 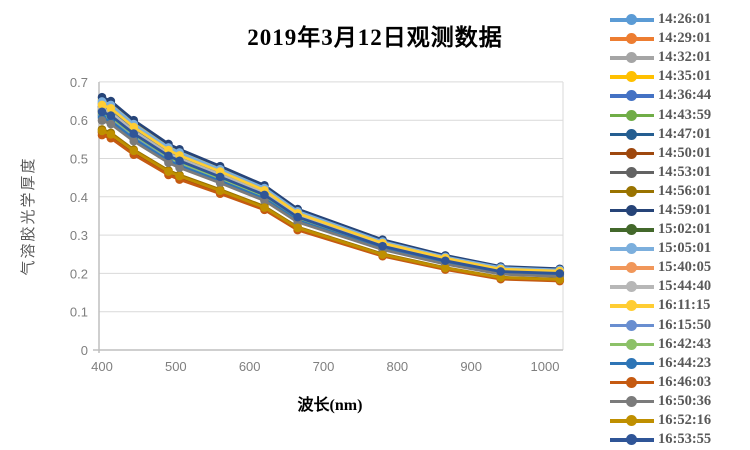 I want to click on legend-item: 14:36:44, so click(x=680, y=95).